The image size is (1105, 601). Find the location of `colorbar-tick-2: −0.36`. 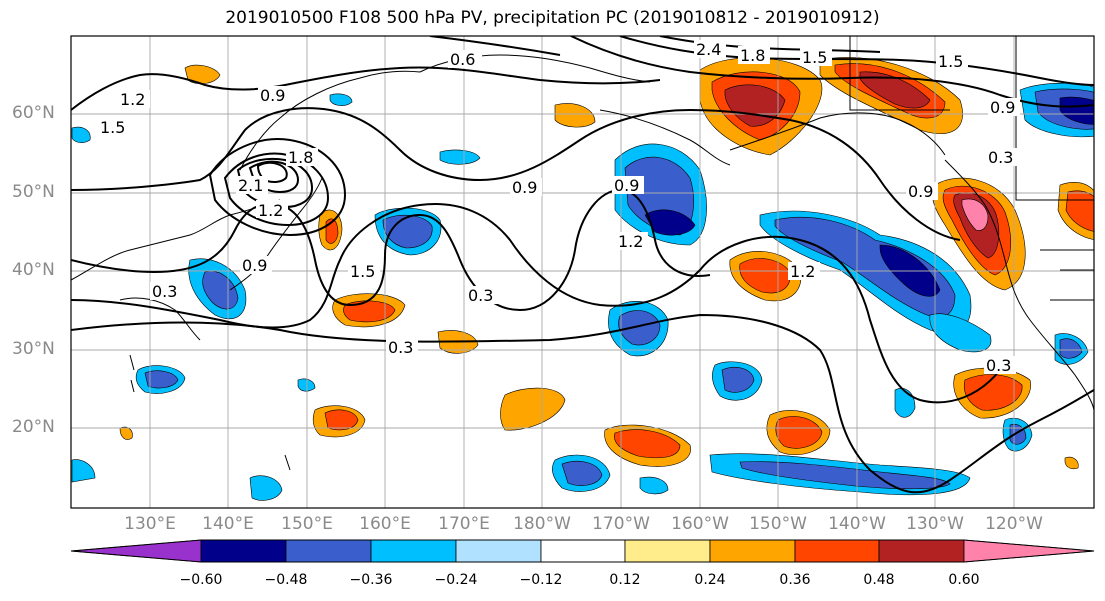

colorbar-tick-2: −0.36 is located at coordinates (371, 580).